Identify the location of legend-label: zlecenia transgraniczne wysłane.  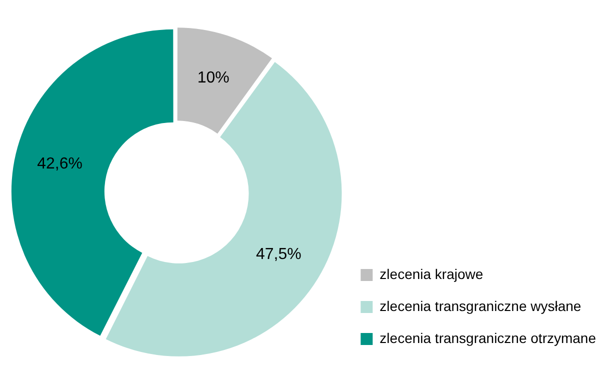
(481, 306).